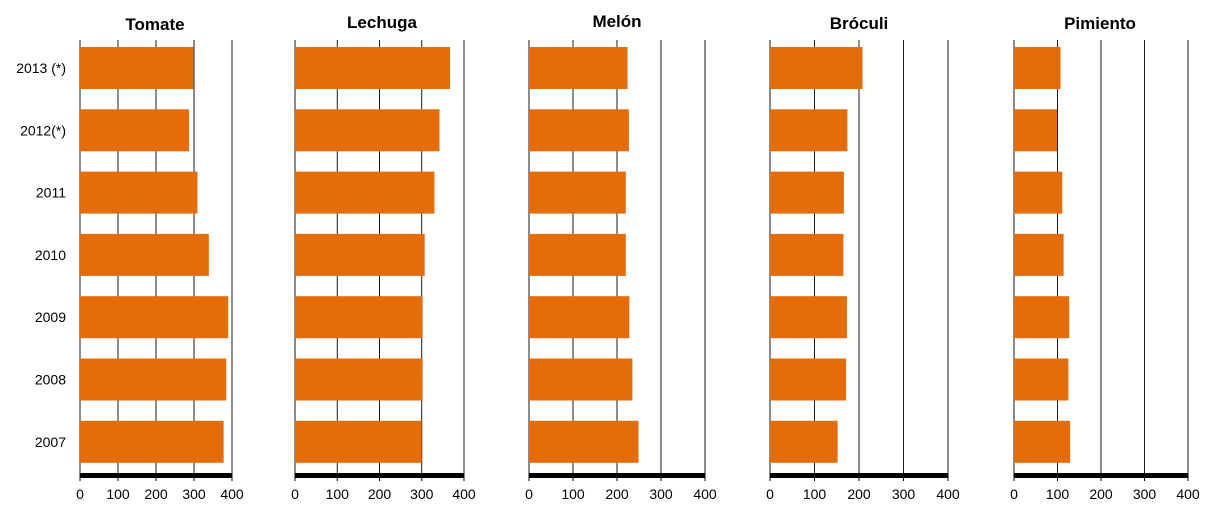 Image resolution: width=1209 pixels, height=507 pixels. Describe the element at coordinates (1100, 23) in the screenshot. I see `panel-title: Pimiento` at that location.